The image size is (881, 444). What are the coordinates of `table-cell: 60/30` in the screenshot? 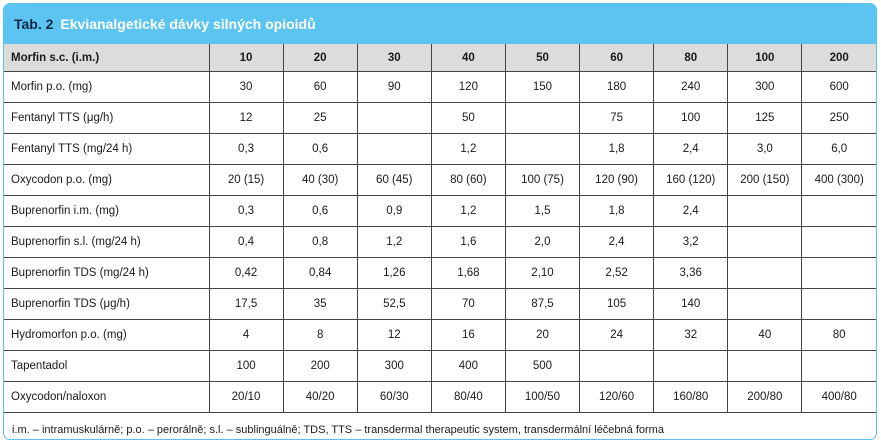 It's located at (394, 397).